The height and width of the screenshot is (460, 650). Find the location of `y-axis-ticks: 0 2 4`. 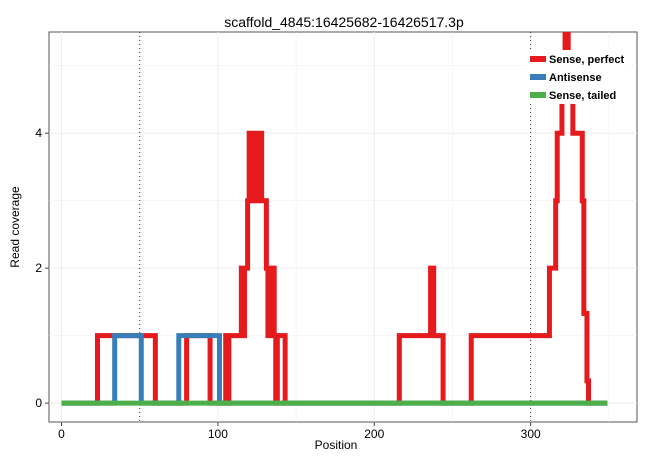

y-axis-ticks: 0 2 4 is located at coordinates (42, 268).